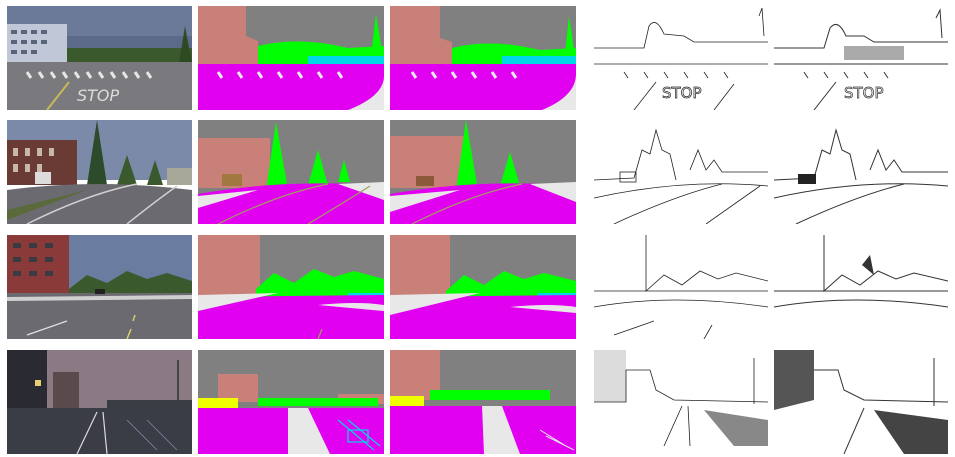  What do you see at coordinates (483, 58) in the screenshot?
I see `row1-seg-pred` at bounding box center [483, 58].